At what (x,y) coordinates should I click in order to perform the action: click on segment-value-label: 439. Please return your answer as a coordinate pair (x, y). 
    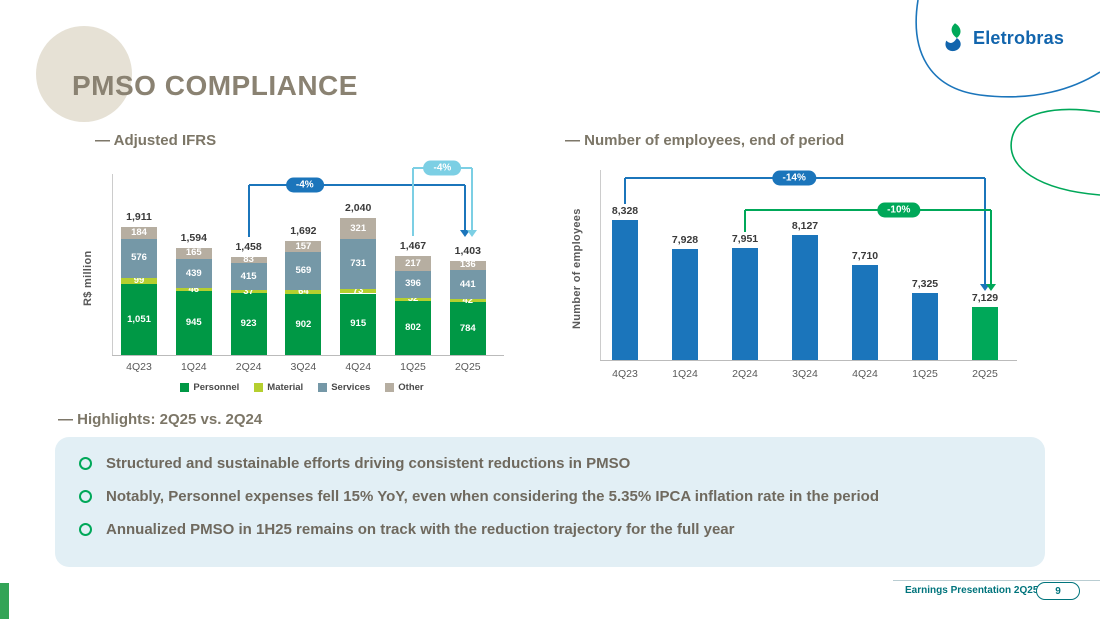
    Looking at the image, I should click on (193, 273).